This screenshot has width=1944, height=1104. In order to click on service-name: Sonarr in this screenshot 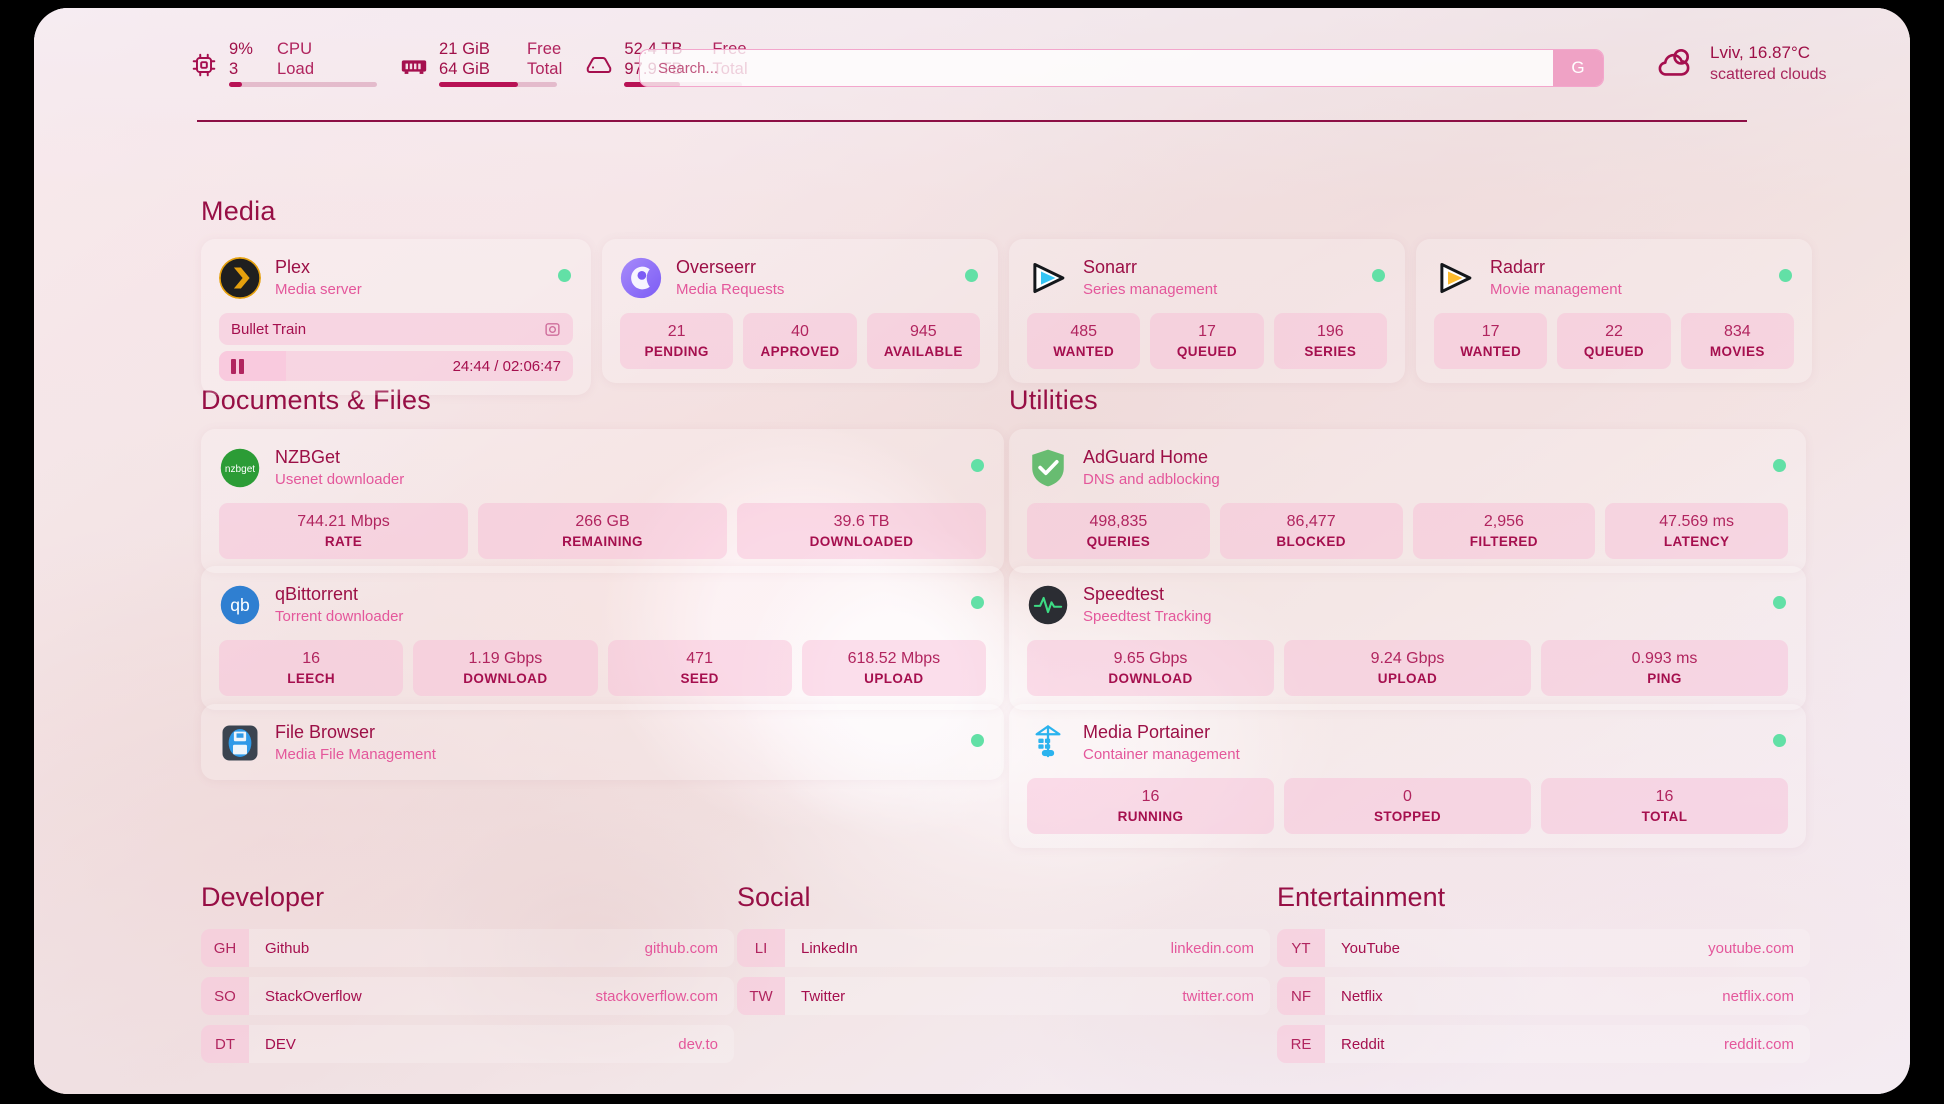, I will do `click(1110, 267)`.